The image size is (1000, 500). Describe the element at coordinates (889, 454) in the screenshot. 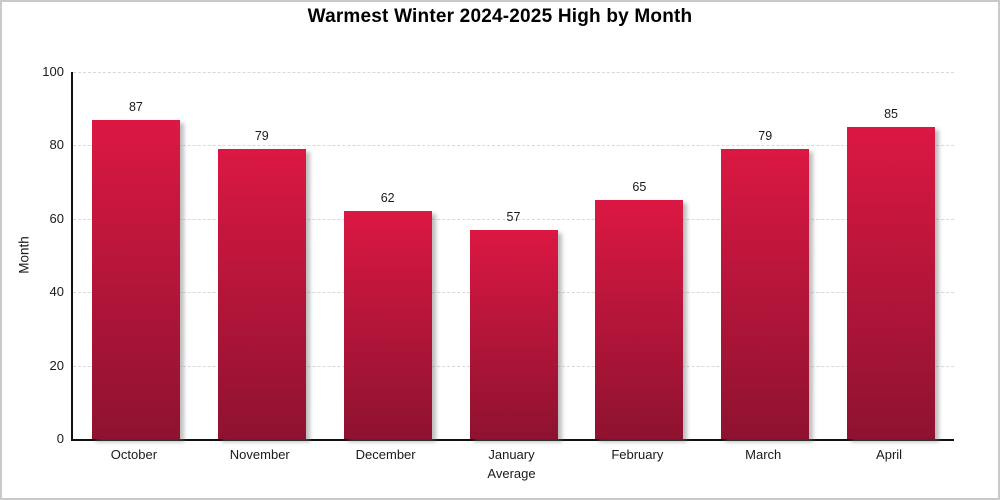

I see `x-category-label-april: April` at that location.